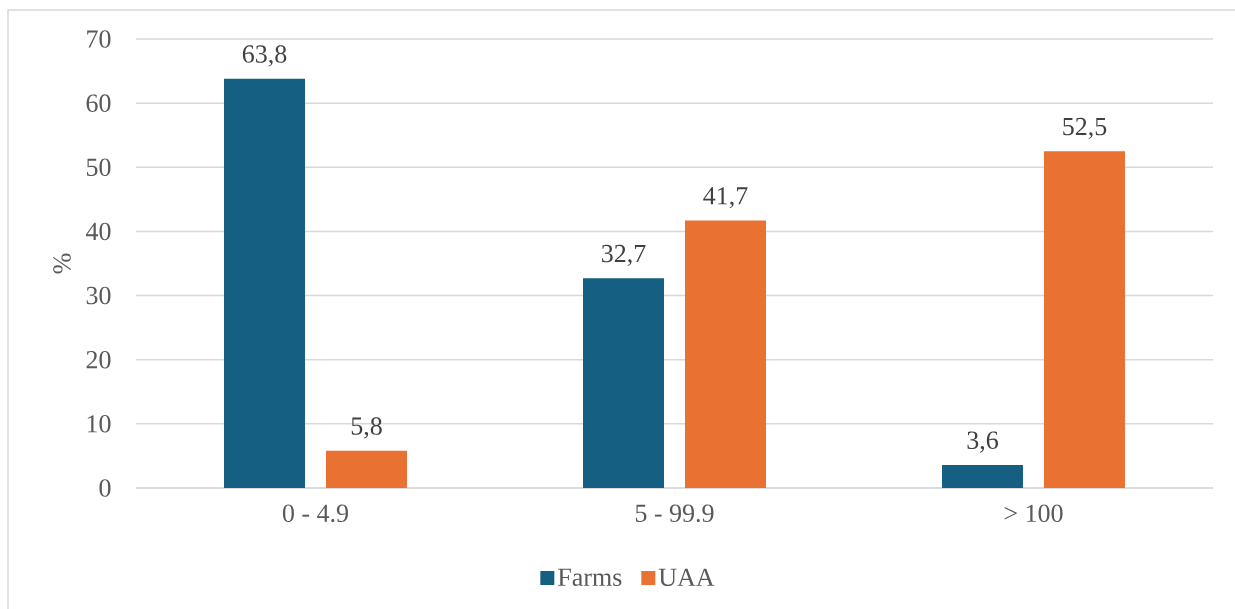 The width and height of the screenshot is (1235, 609). Describe the element at coordinates (315, 513) in the screenshot. I see `x-tick-label: 0 - 4.9` at that location.